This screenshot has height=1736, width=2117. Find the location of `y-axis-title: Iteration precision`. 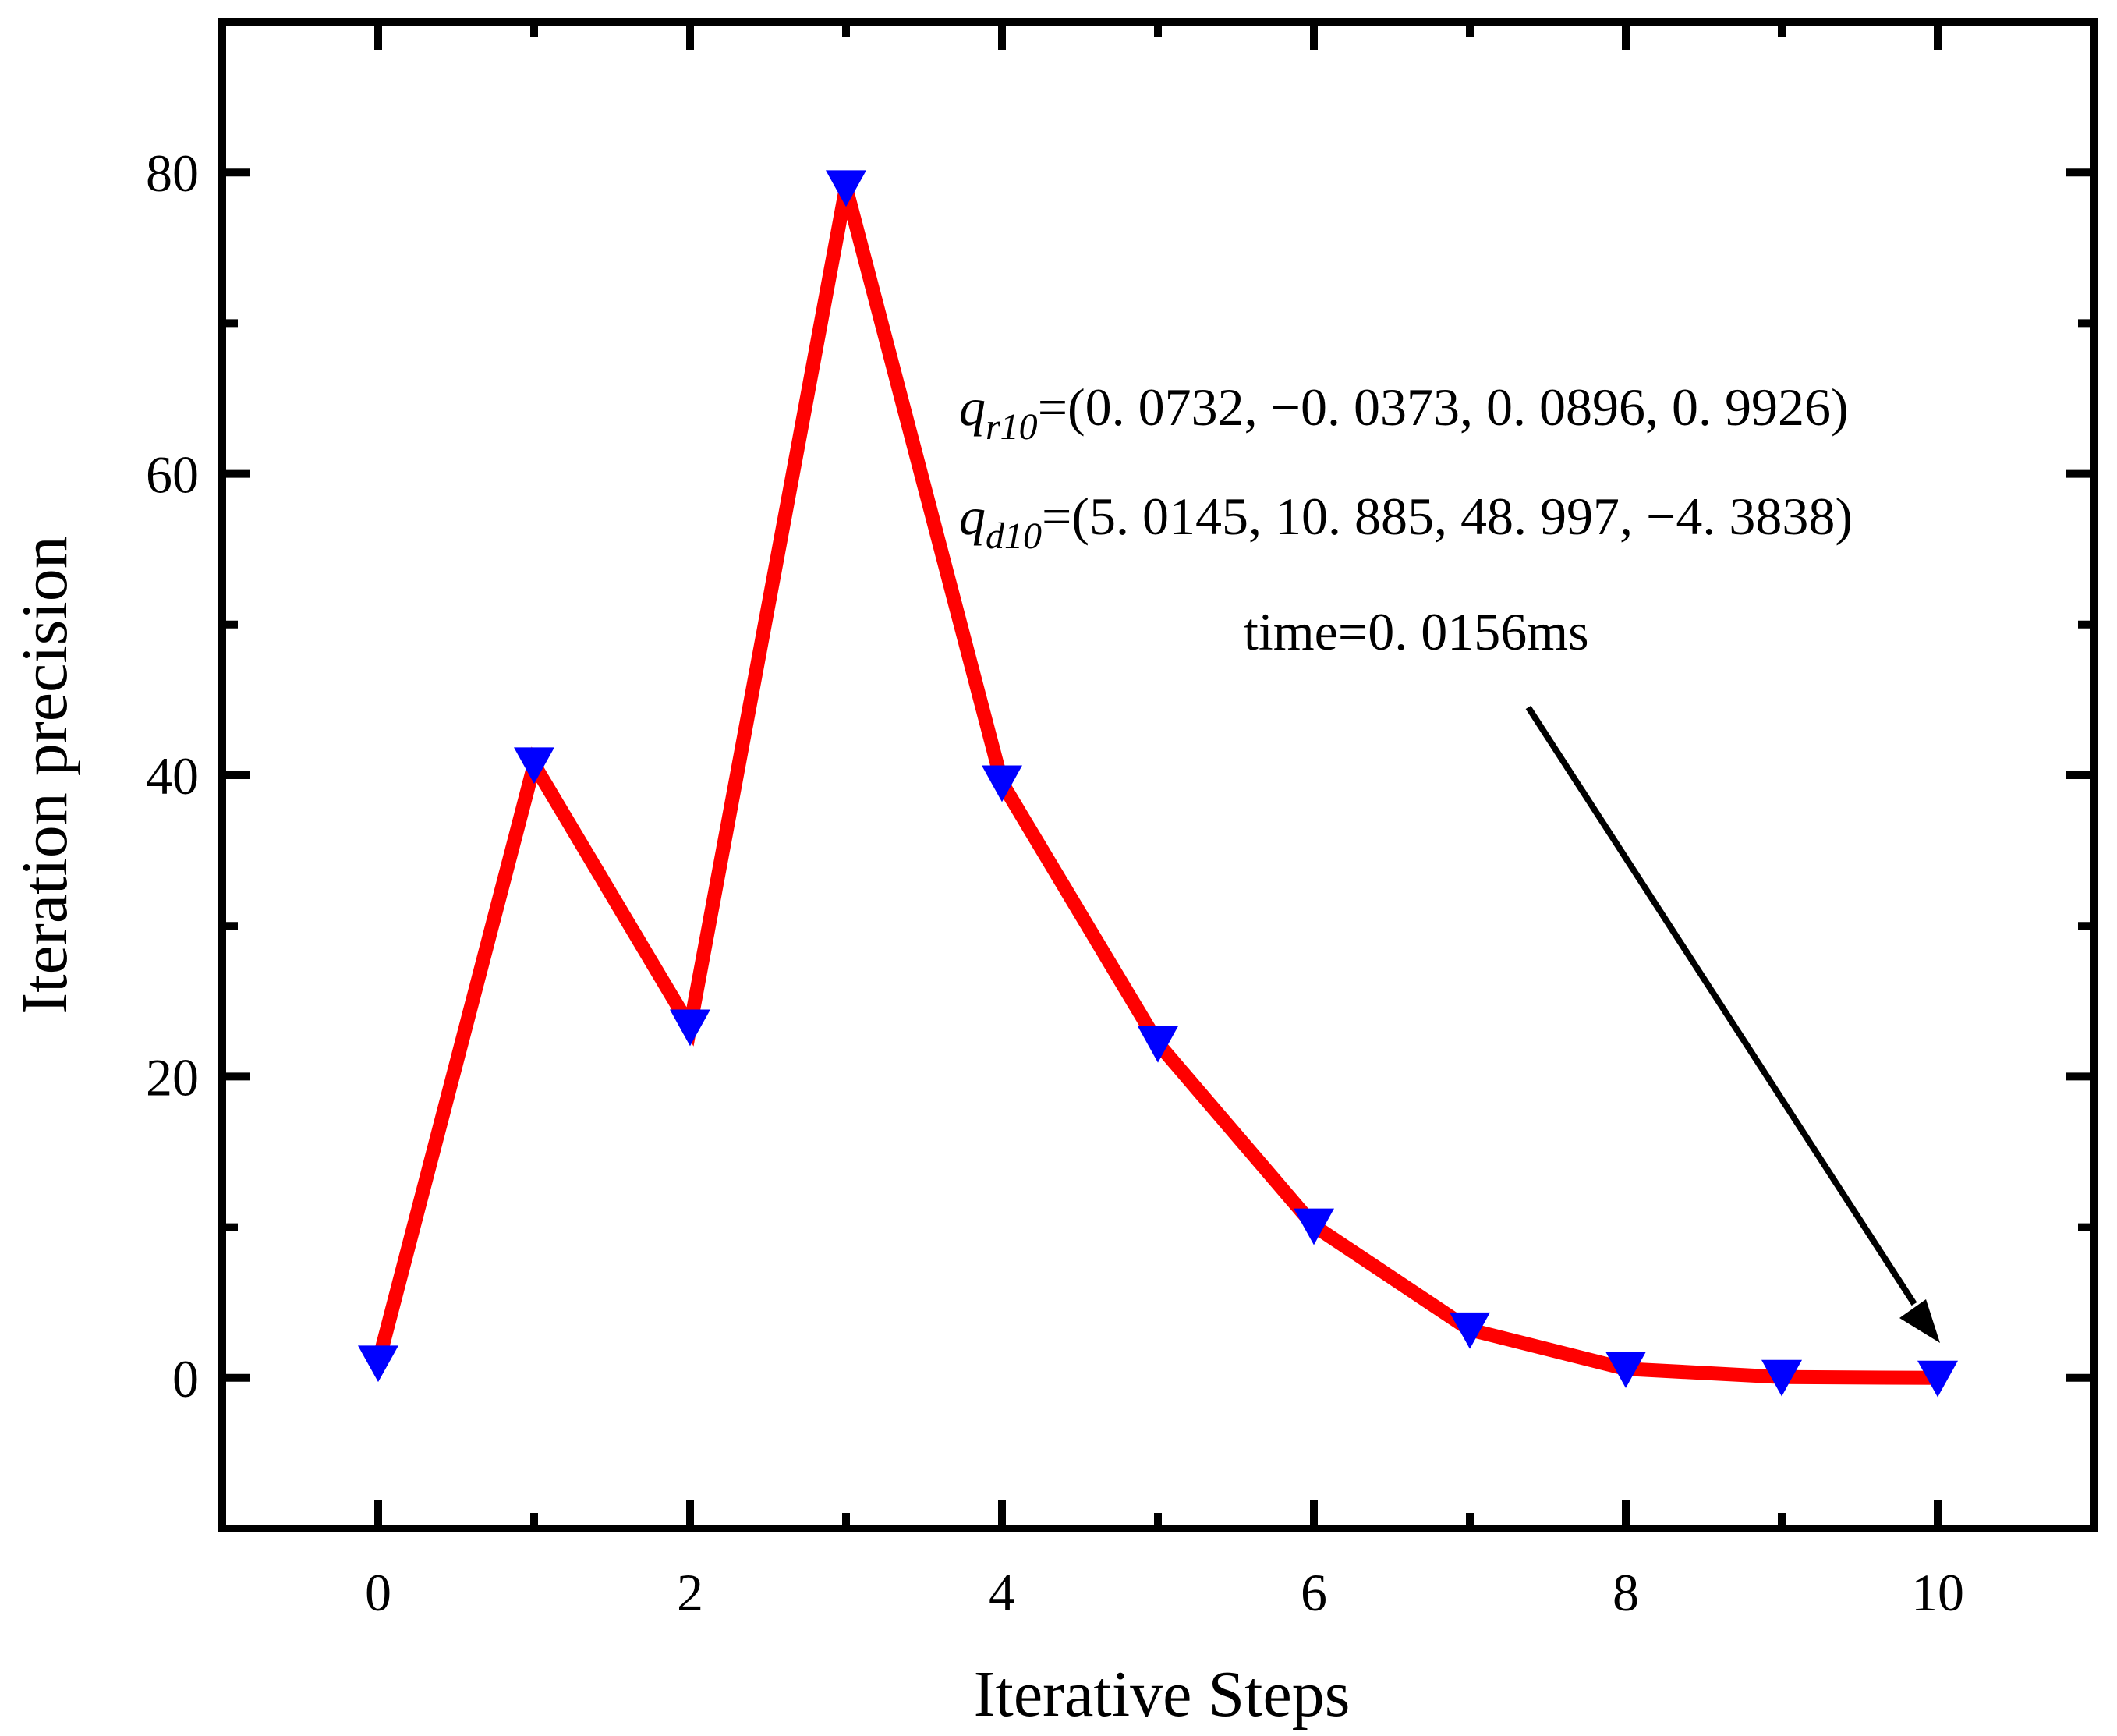

y-axis-title: Iteration precision is located at coordinates (45, 775).